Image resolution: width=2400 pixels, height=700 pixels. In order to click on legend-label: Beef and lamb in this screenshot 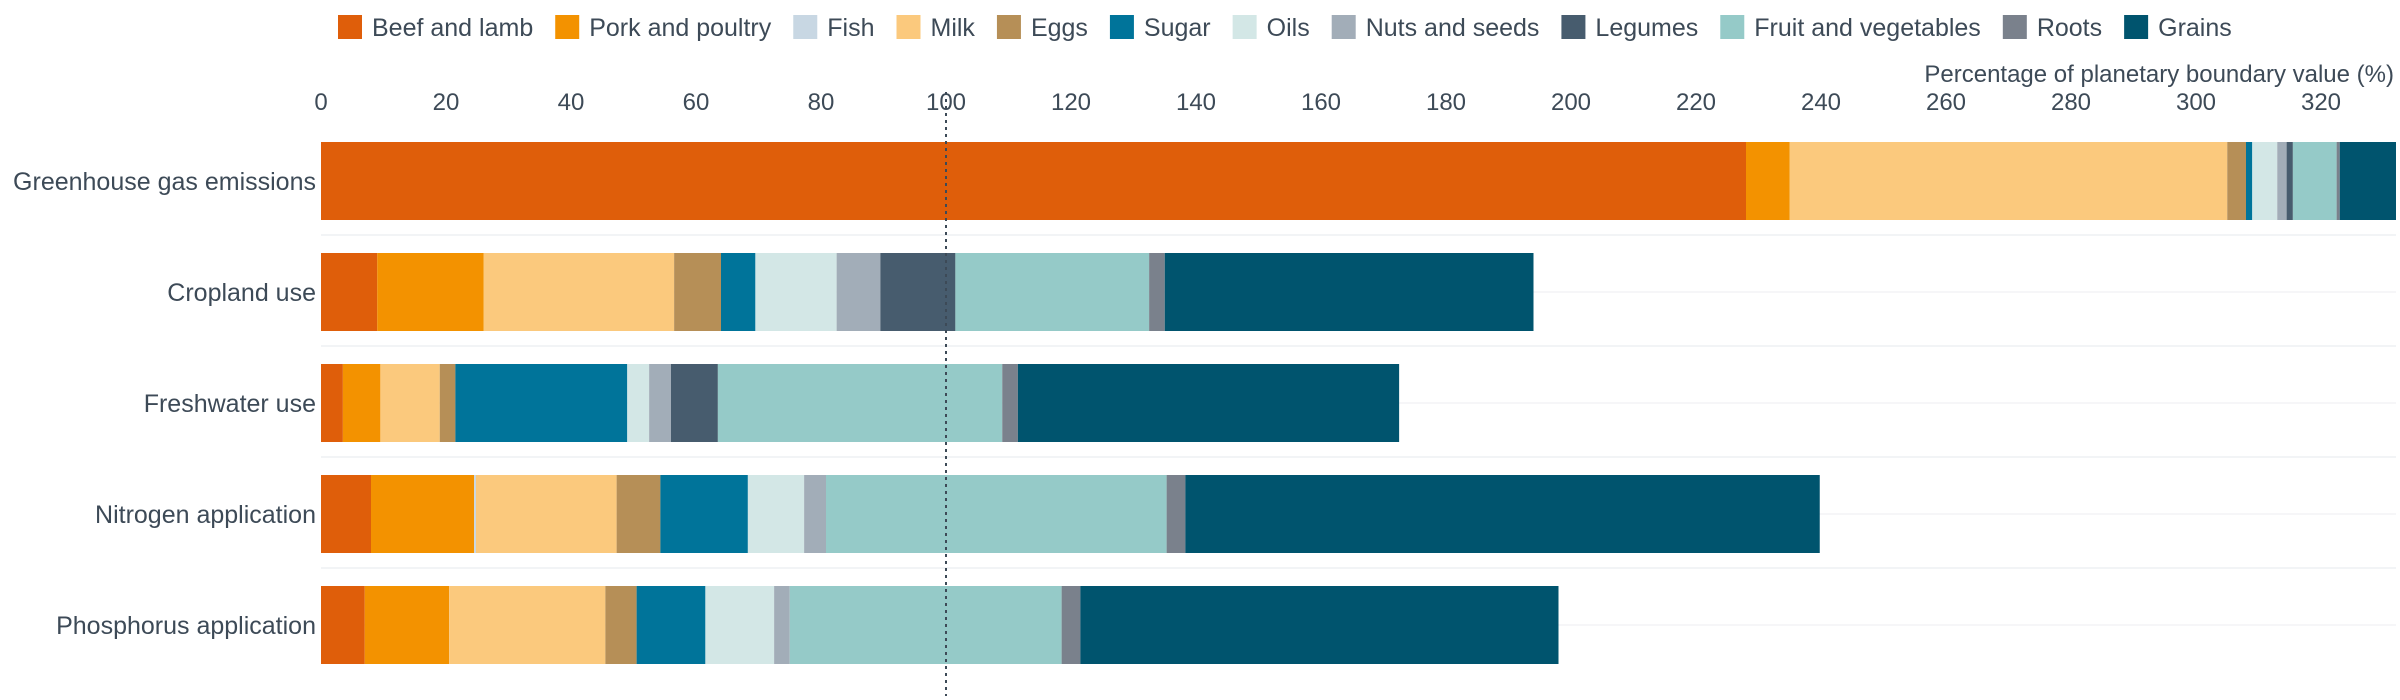, I will do `click(452, 28)`.